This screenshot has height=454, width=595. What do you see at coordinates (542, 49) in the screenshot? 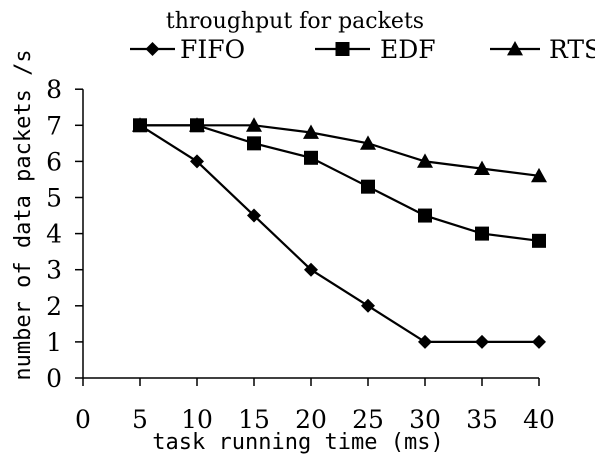
I see `legend-item-rts: RTS` at bounding box center [542, 49].